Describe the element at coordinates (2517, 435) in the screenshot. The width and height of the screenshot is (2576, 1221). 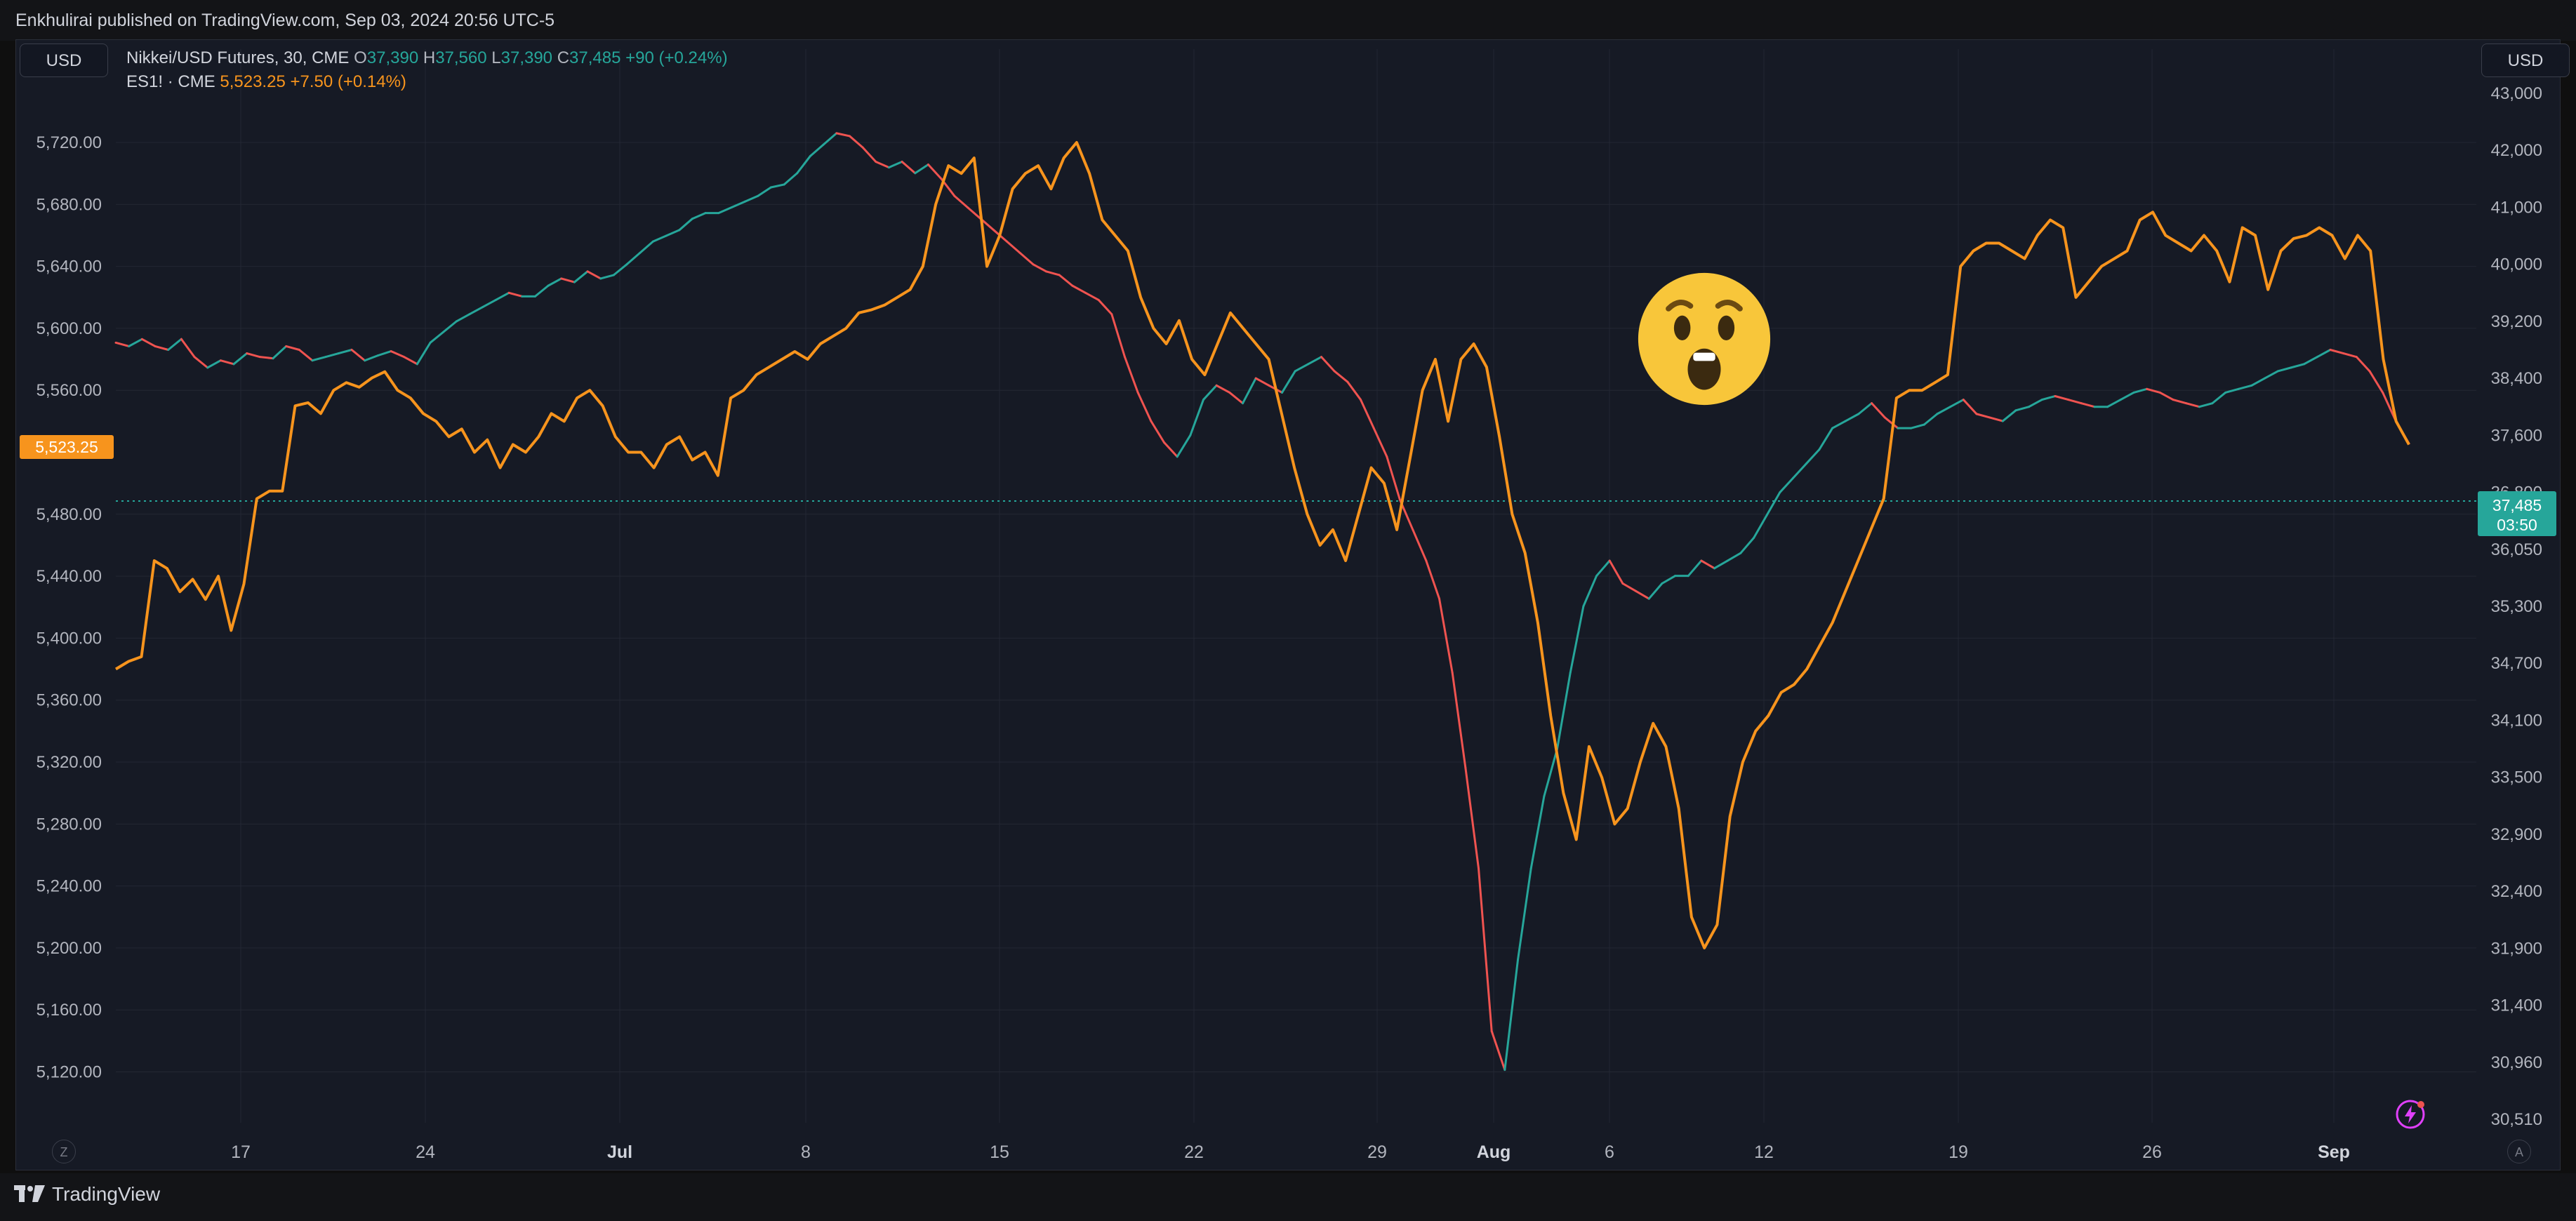
I see `right-tick-label: 37,600` at that location.